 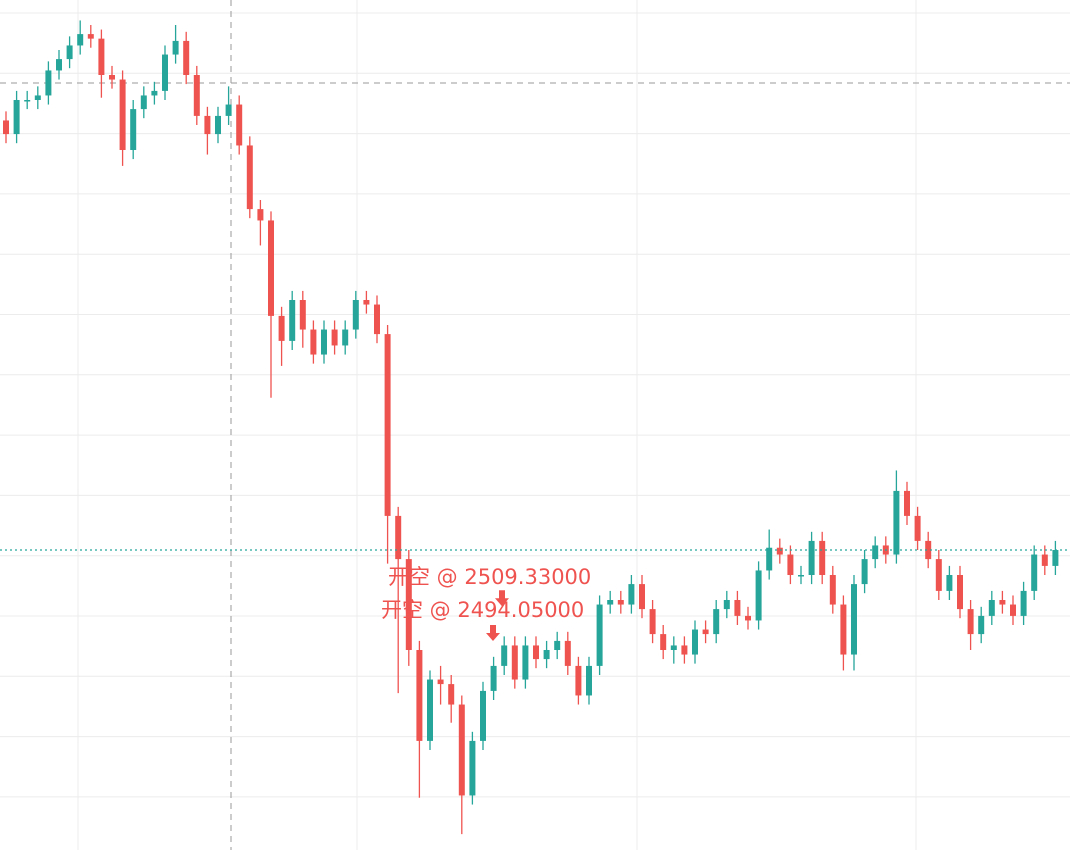 What do you see at coordinates (489, 577) in the screenshot?
I see `annotation-label: 开空 @ 2509.33000` at bounding box center [489, 577].